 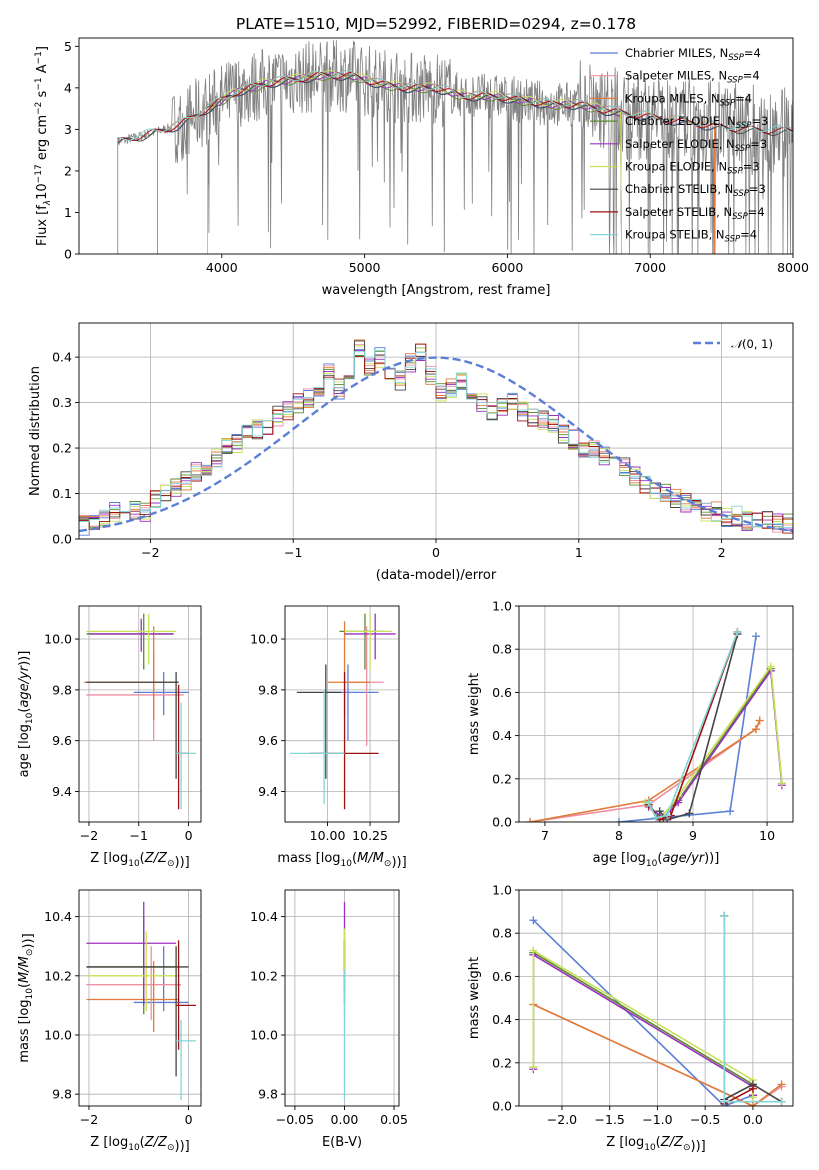 What do you see at coordinates (691, 236) in the screenshot?
I see `legend-entry: Kroupa STELIB, NSSP=4` at bounding box center [691, 236].